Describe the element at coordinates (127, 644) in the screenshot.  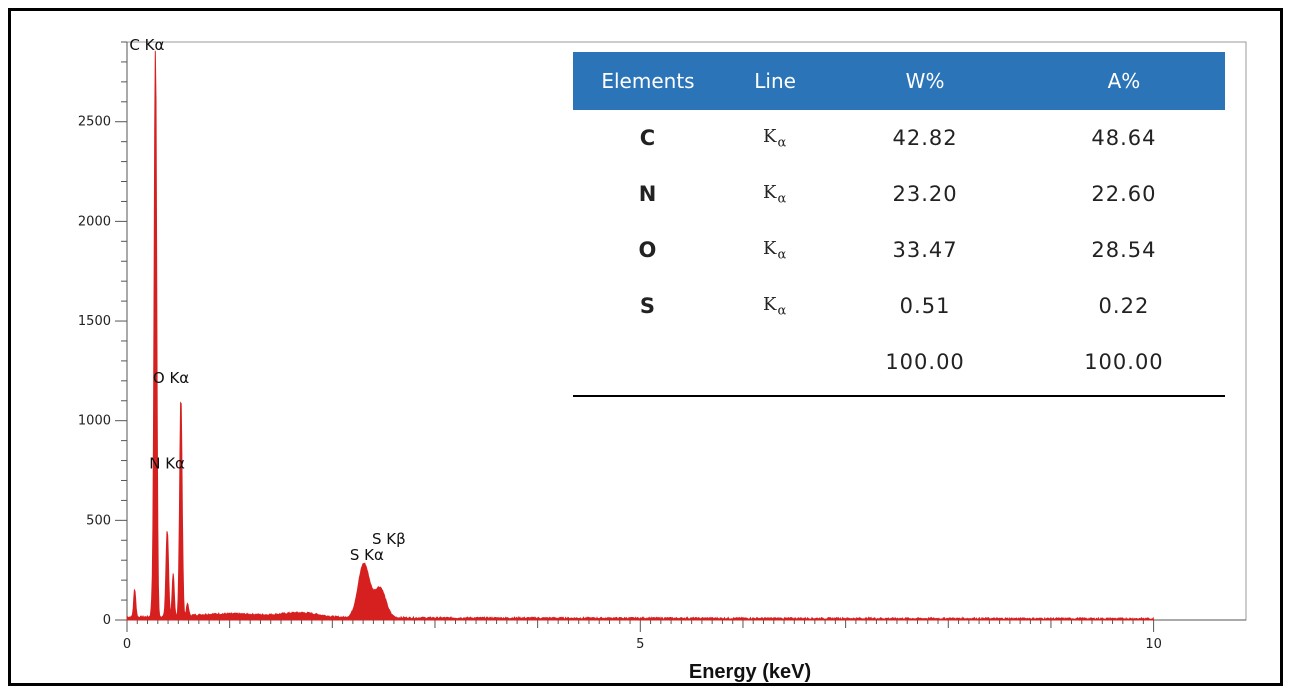
I see `x-tick-label: 0` at that location.